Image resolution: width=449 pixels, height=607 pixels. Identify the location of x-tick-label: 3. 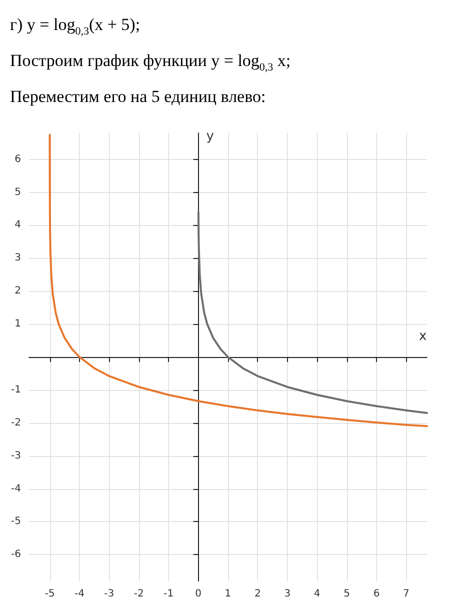
(287, 594).